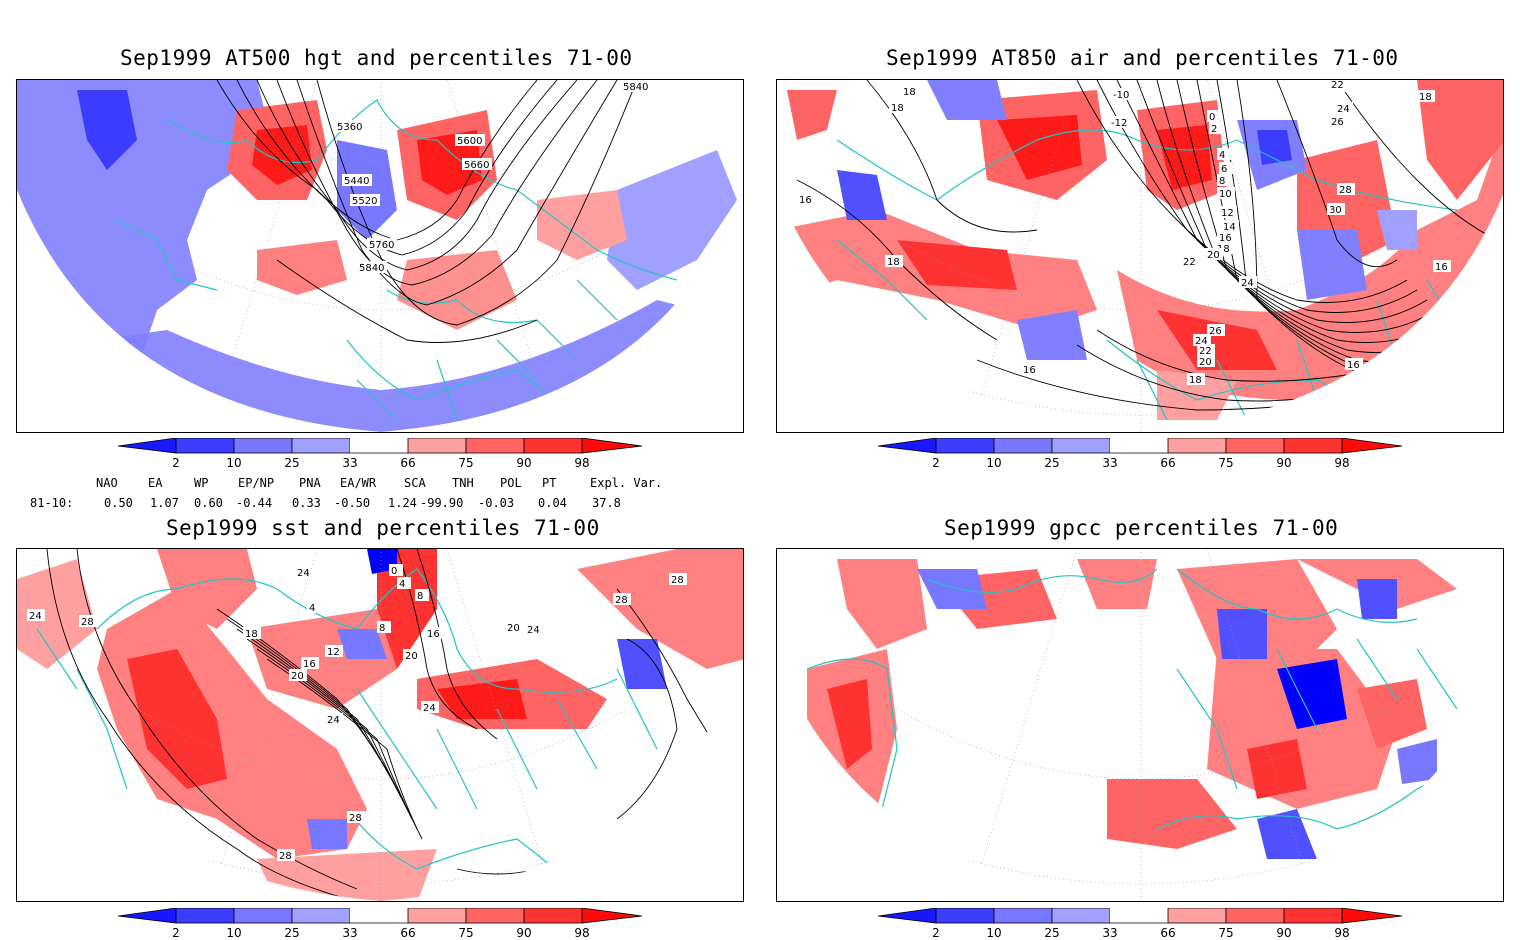 The image size is (1520, 940). Describe the element at coordinates (367, 190) in the screenshot. I see `anomaly-below-center` at that location.